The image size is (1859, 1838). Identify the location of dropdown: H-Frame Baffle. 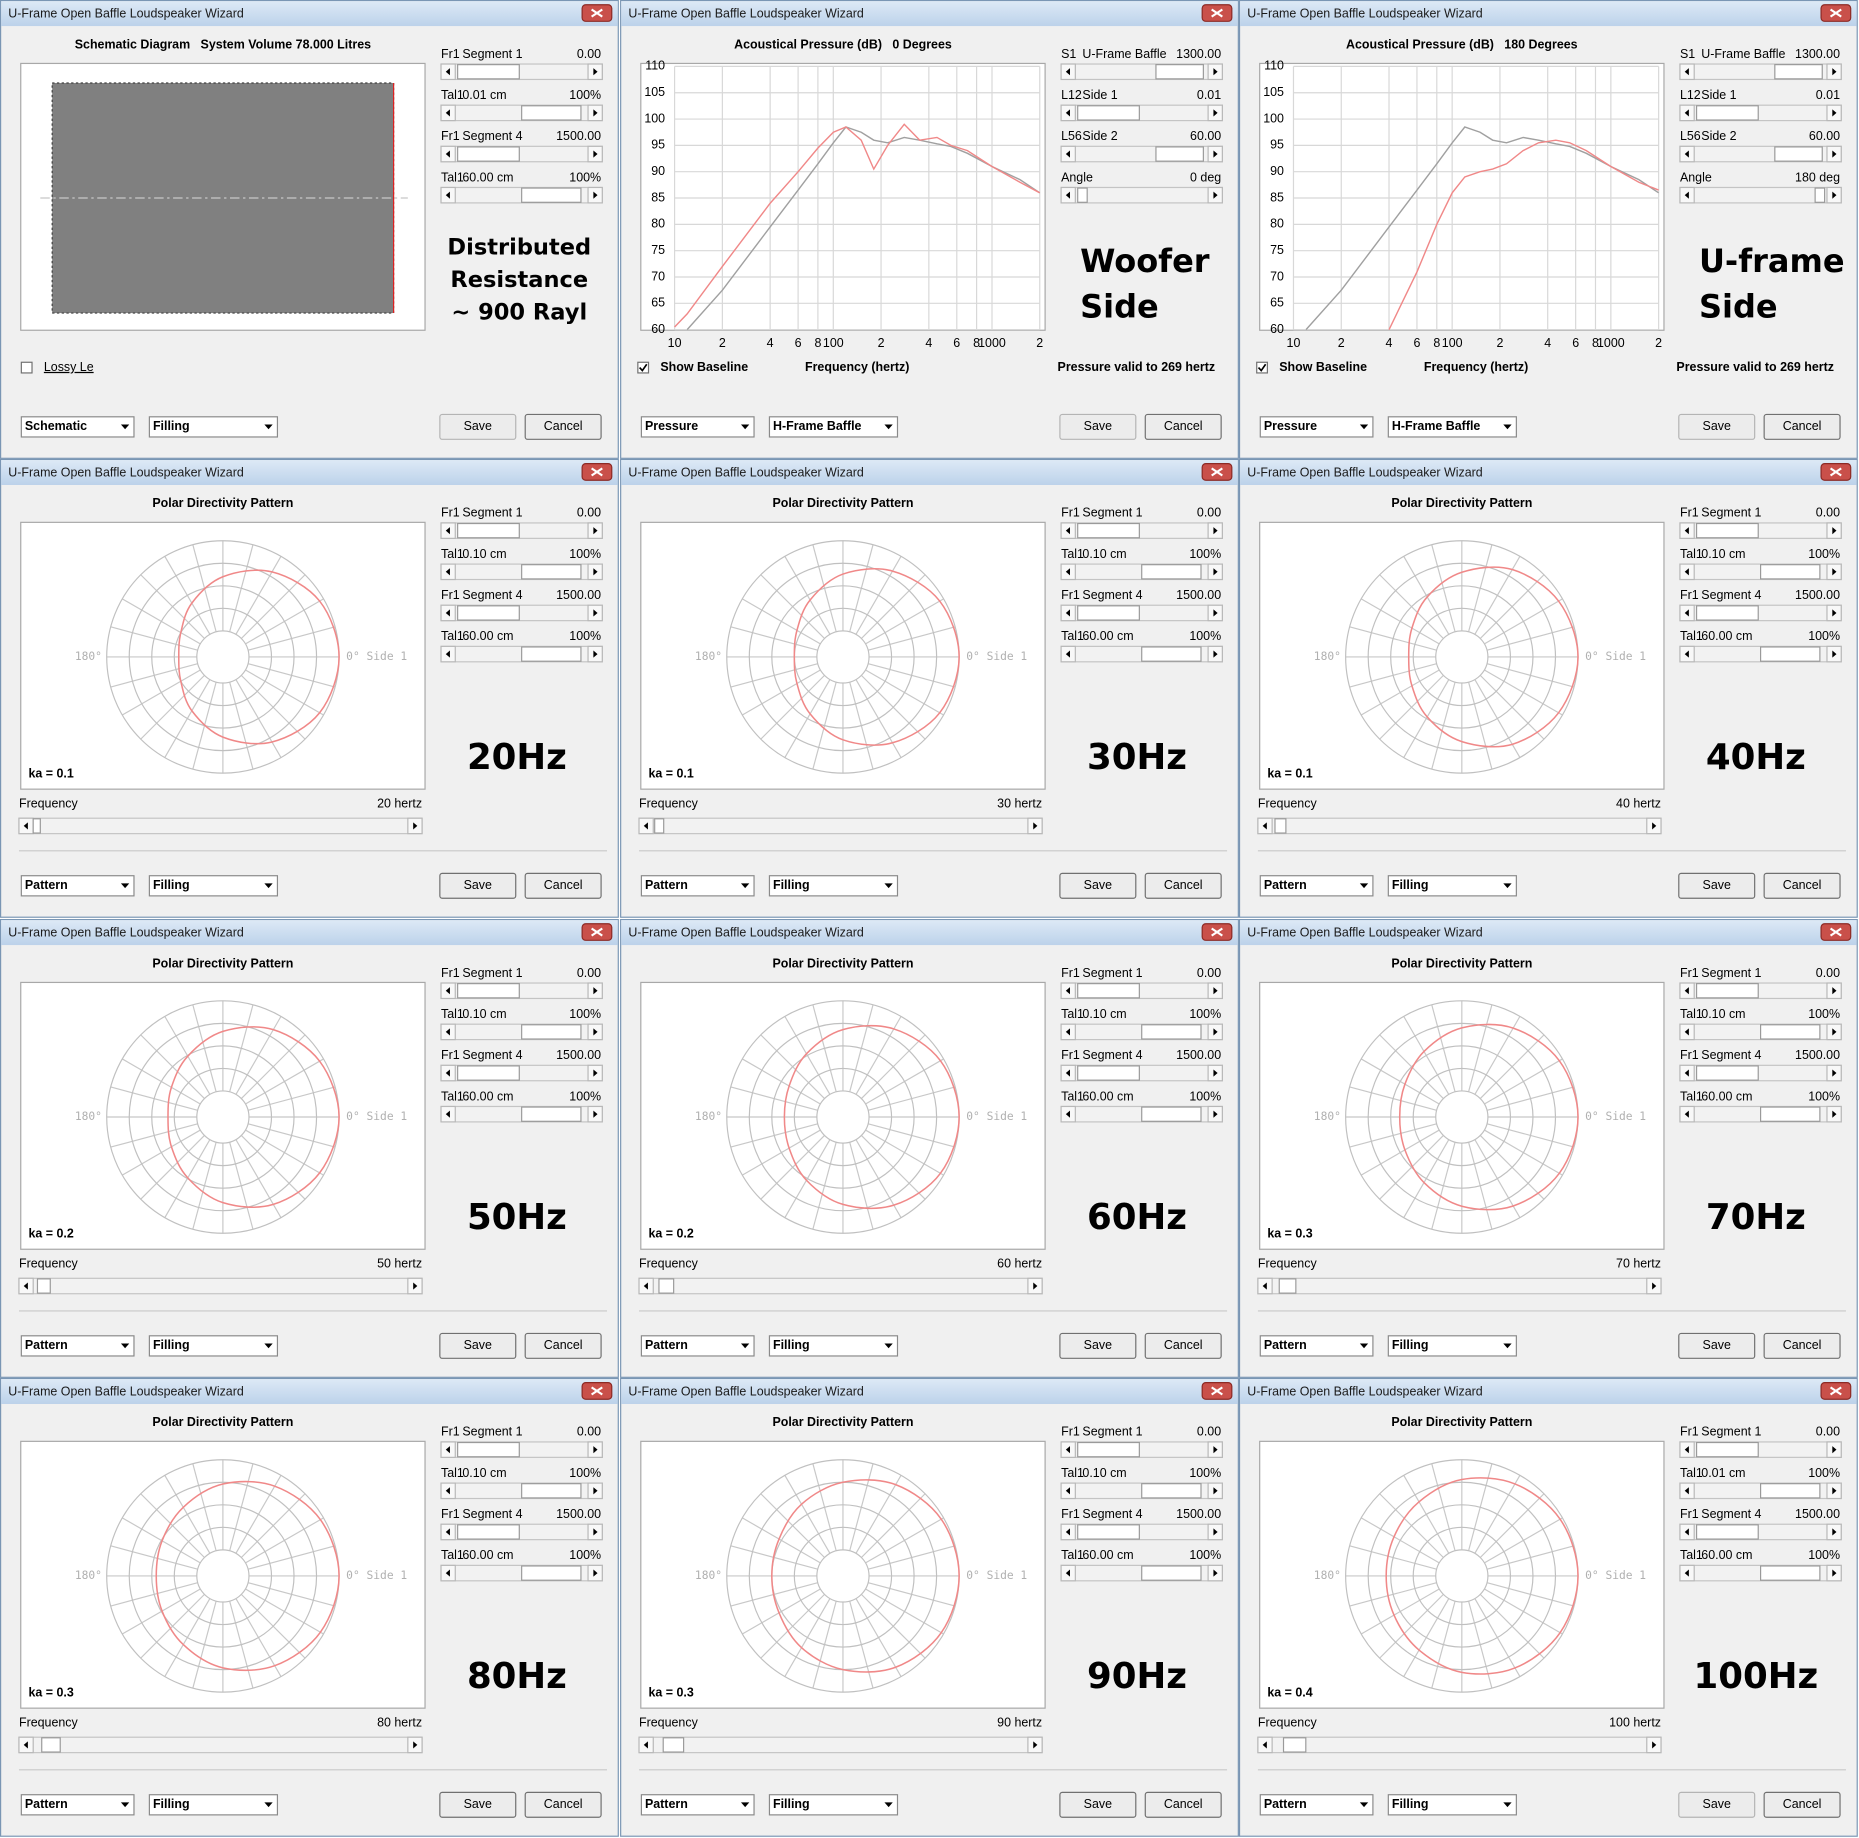
(1452, 427).